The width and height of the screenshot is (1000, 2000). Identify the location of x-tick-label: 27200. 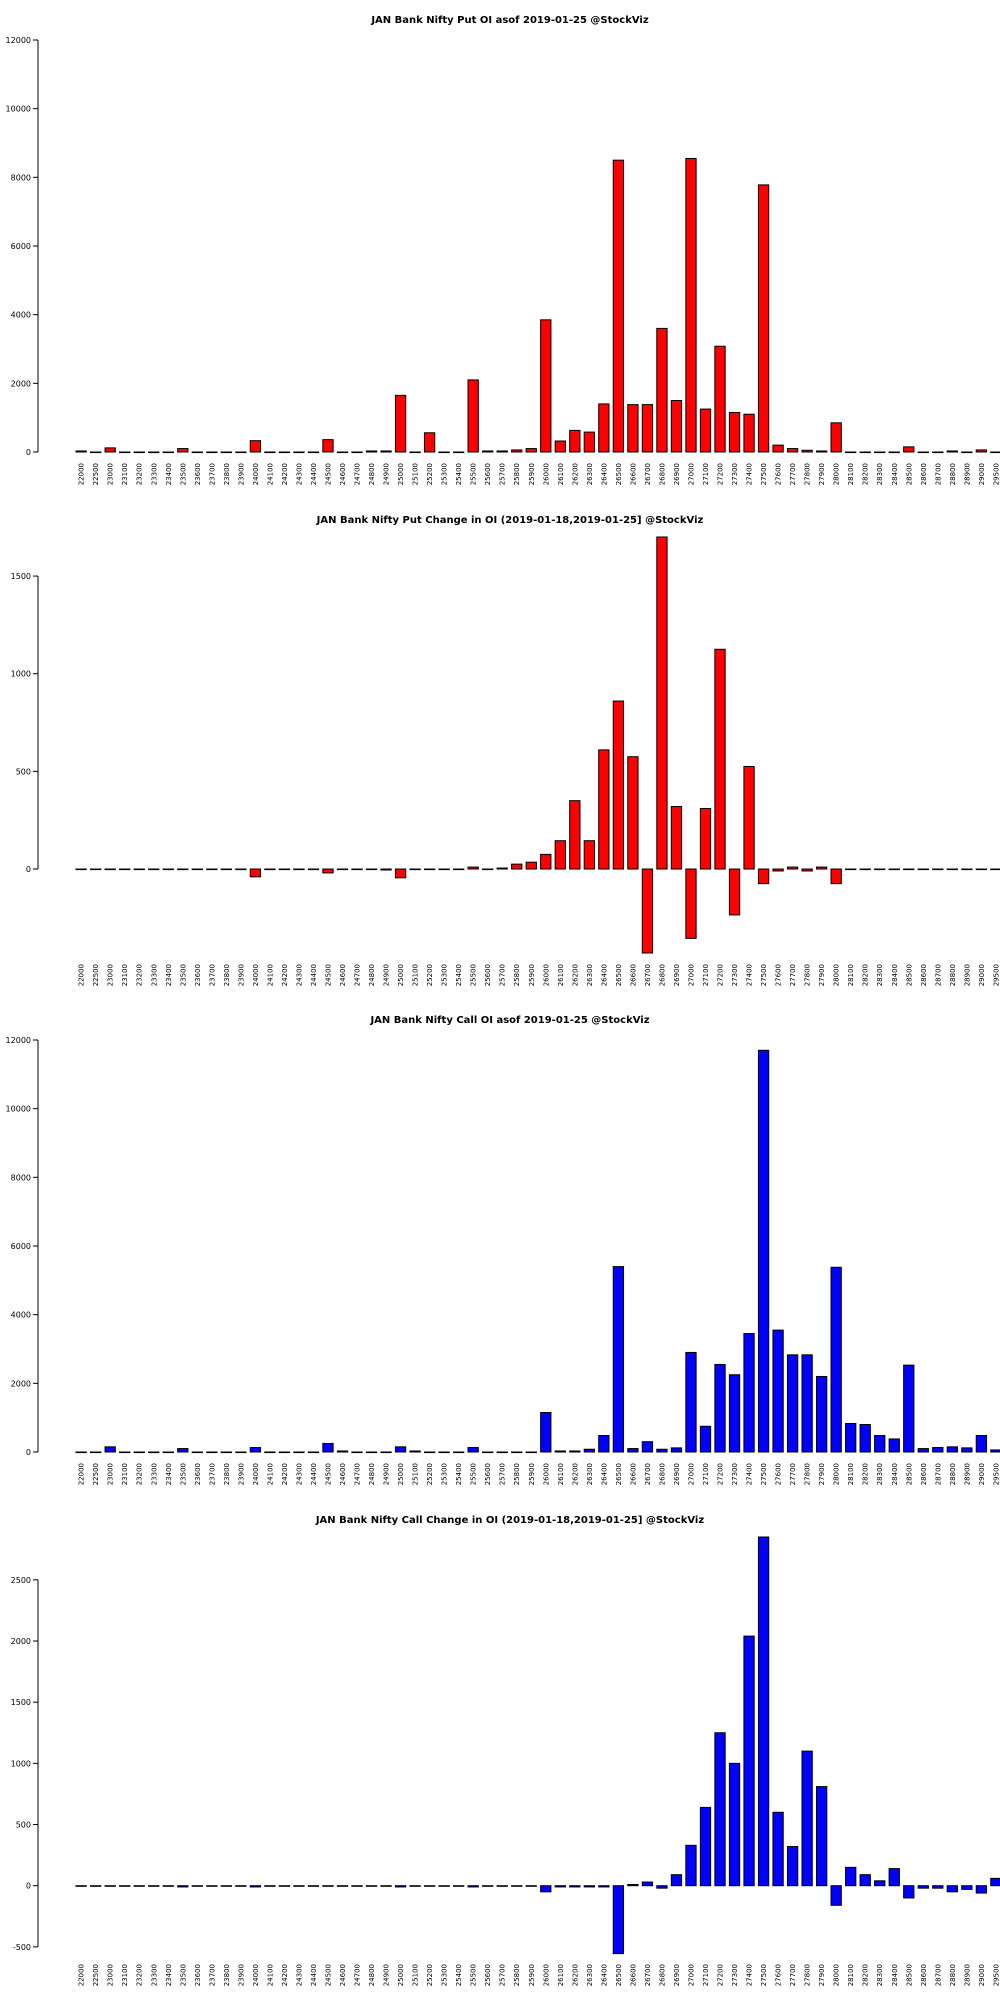
(721, 1474).